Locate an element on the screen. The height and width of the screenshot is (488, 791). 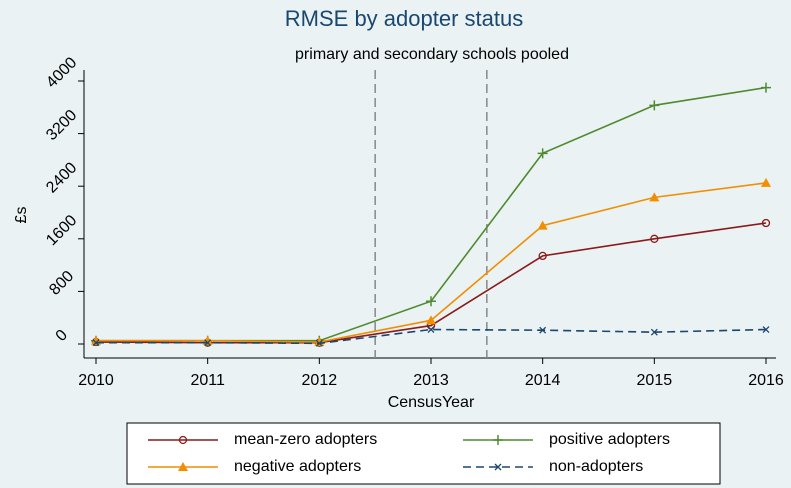
x-tick-label: 2014 is located at coordinates (543, 380).